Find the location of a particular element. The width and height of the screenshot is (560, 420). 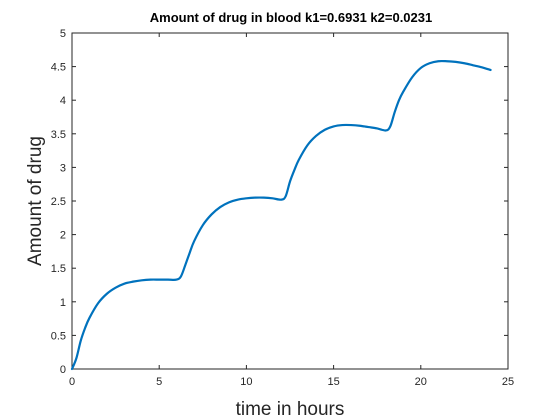

y-tick-label: 3.5 is located at coordinates (58, 135).